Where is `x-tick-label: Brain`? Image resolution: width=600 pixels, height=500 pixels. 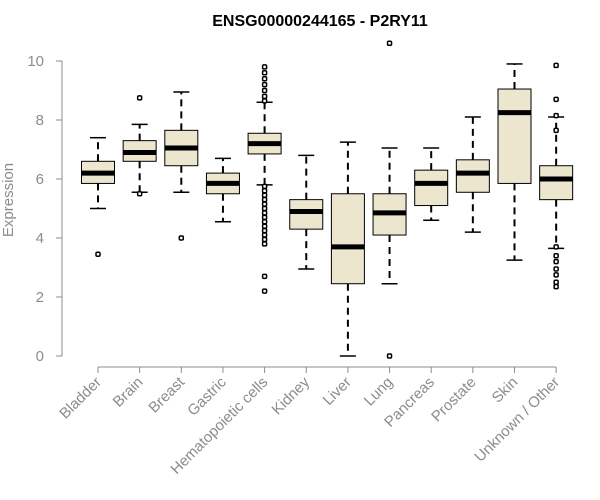
x-tick-label: Brain is located at coordinates (128, 392).